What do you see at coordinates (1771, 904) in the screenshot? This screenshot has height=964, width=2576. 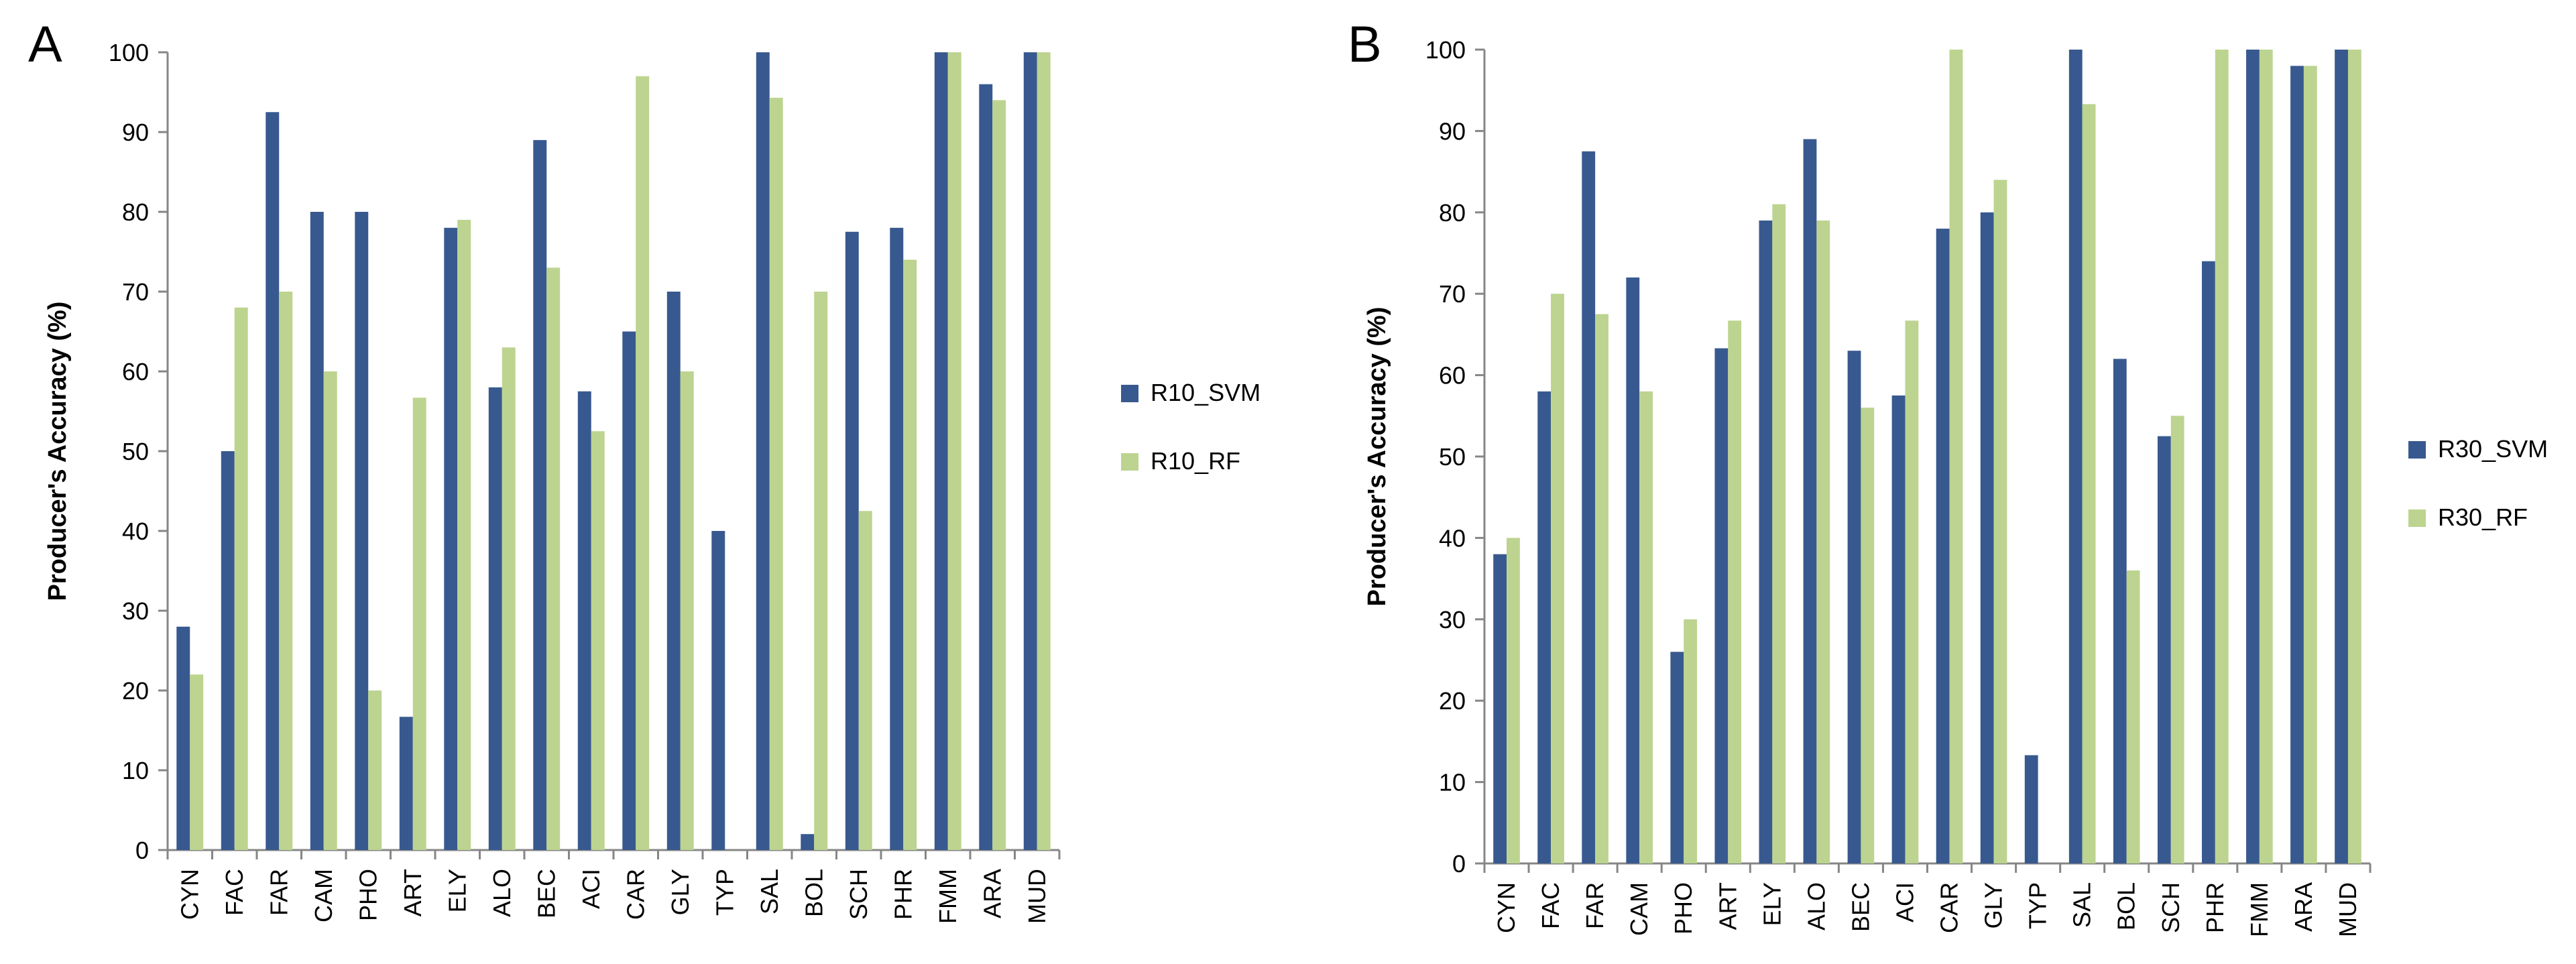 I see `panel-b-x-tick-label-ely: ELY` at bounding box center [1771, 904].